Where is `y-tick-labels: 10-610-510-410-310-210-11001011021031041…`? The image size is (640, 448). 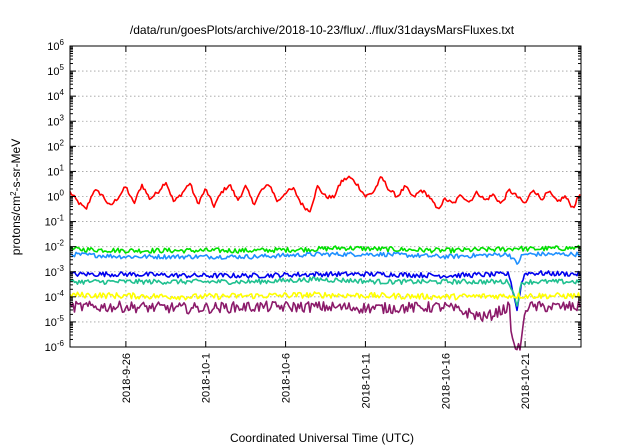
y-tick-labels: 10-610-510-410-310-210-11001011021031041… is located at coordinates (55, 196).